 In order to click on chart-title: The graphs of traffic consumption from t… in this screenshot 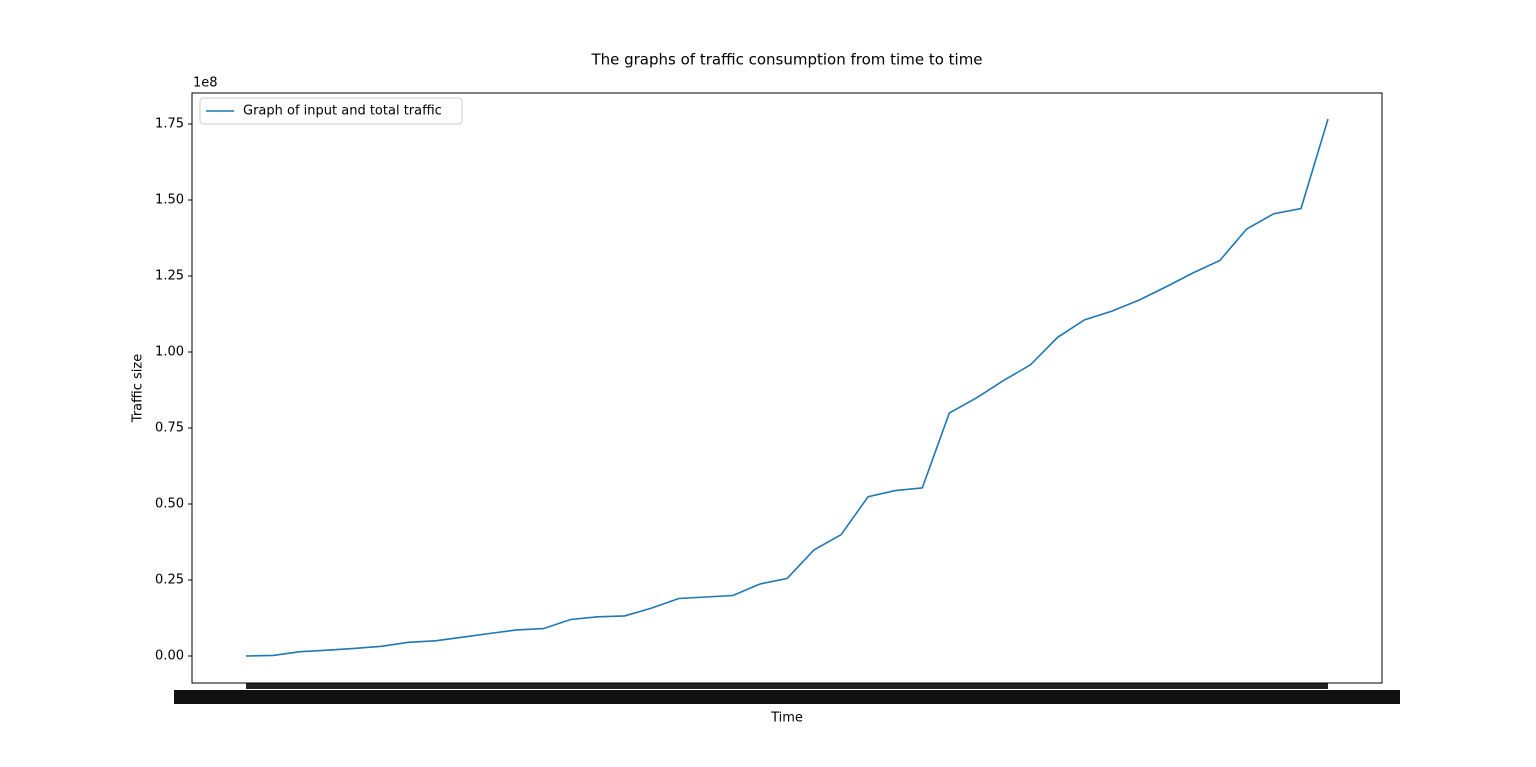, I will do `click(786, 60)`.